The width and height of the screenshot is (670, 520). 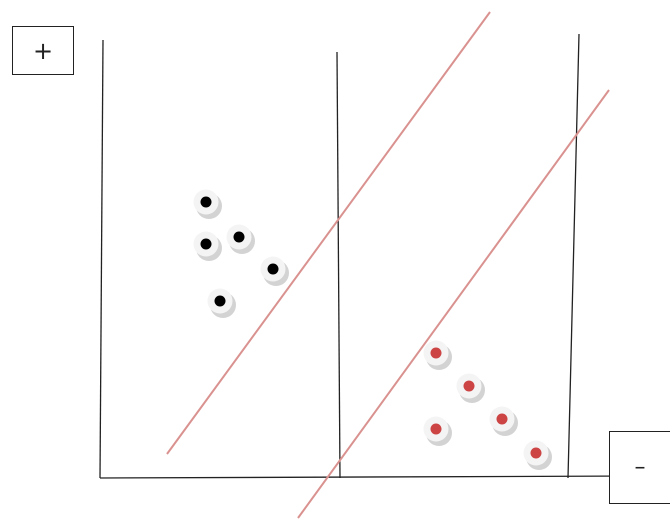 I want to click on positive-class-label-box: +, so click(x=43, y=50).